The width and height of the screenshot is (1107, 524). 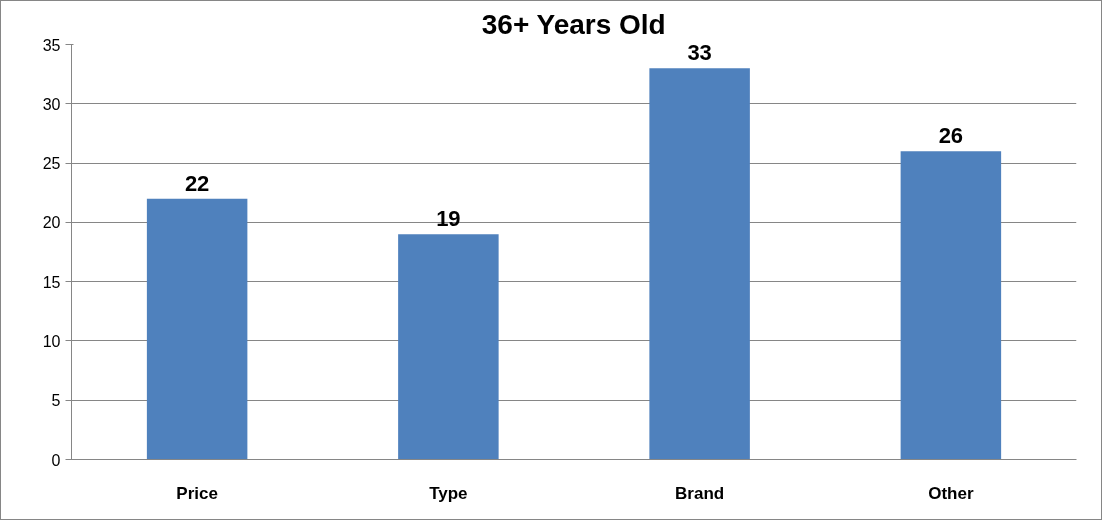 What do you see at coordinates (56, 460) in the screenshot?
I see `y-tick-label: 0` at bounding box center [56, 460].